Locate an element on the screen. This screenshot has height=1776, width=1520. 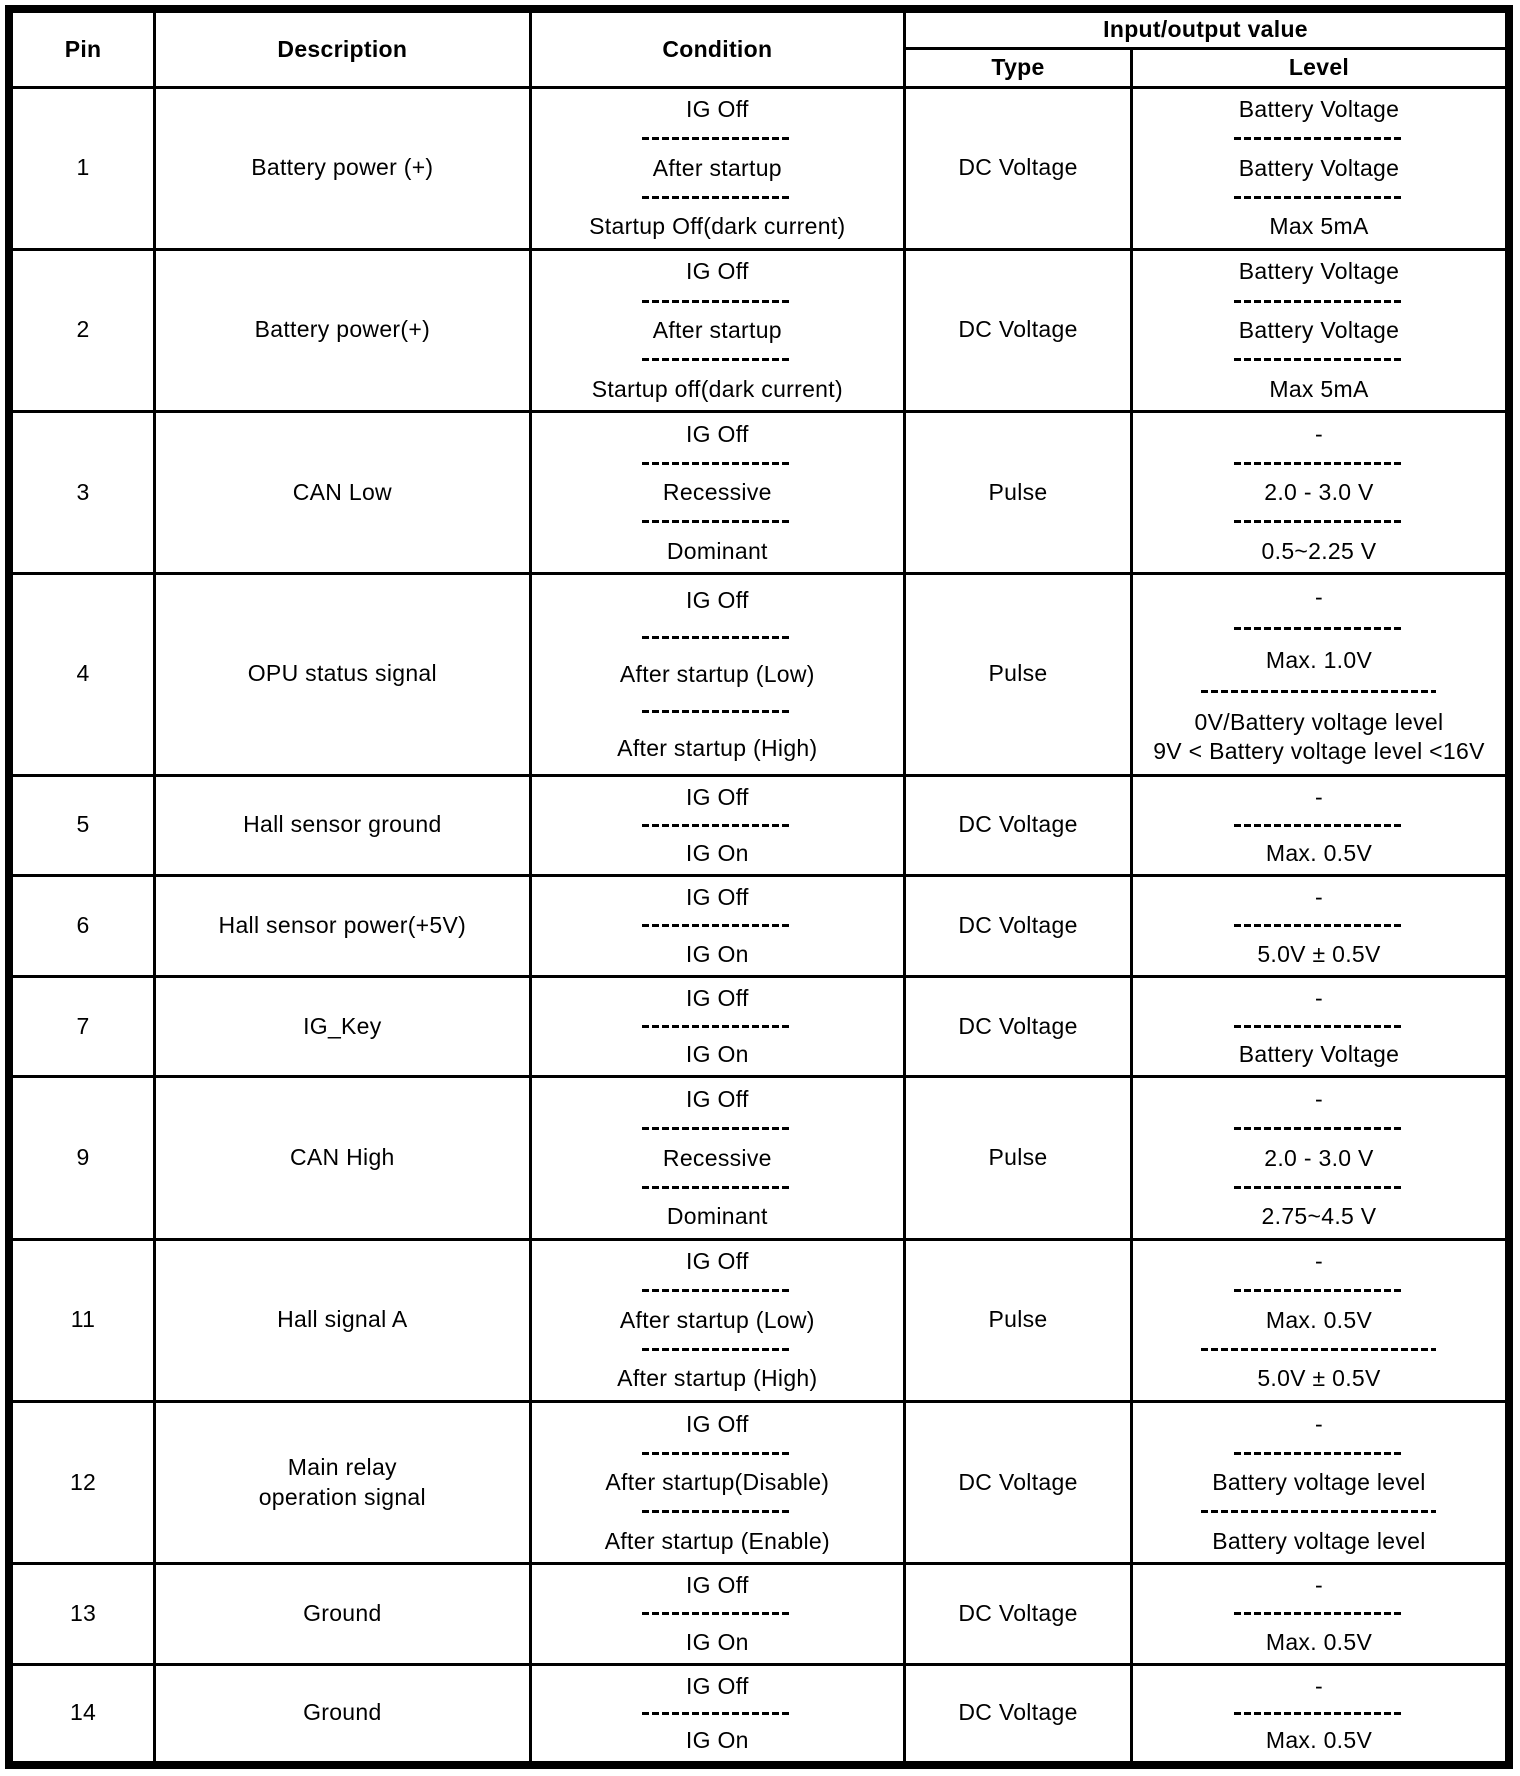
description-text: CAN Low is located at coordinates (342, 491).